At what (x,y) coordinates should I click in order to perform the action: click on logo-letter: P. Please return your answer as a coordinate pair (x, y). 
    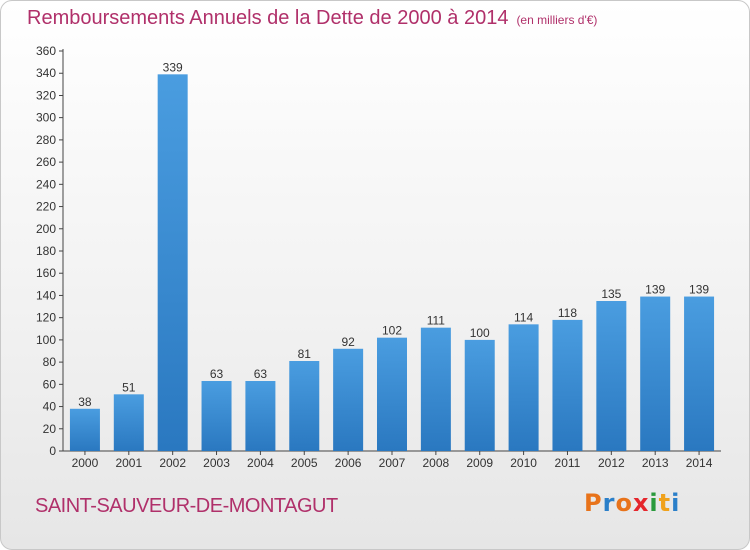
    Looking at the image, I should click on (593, 503).